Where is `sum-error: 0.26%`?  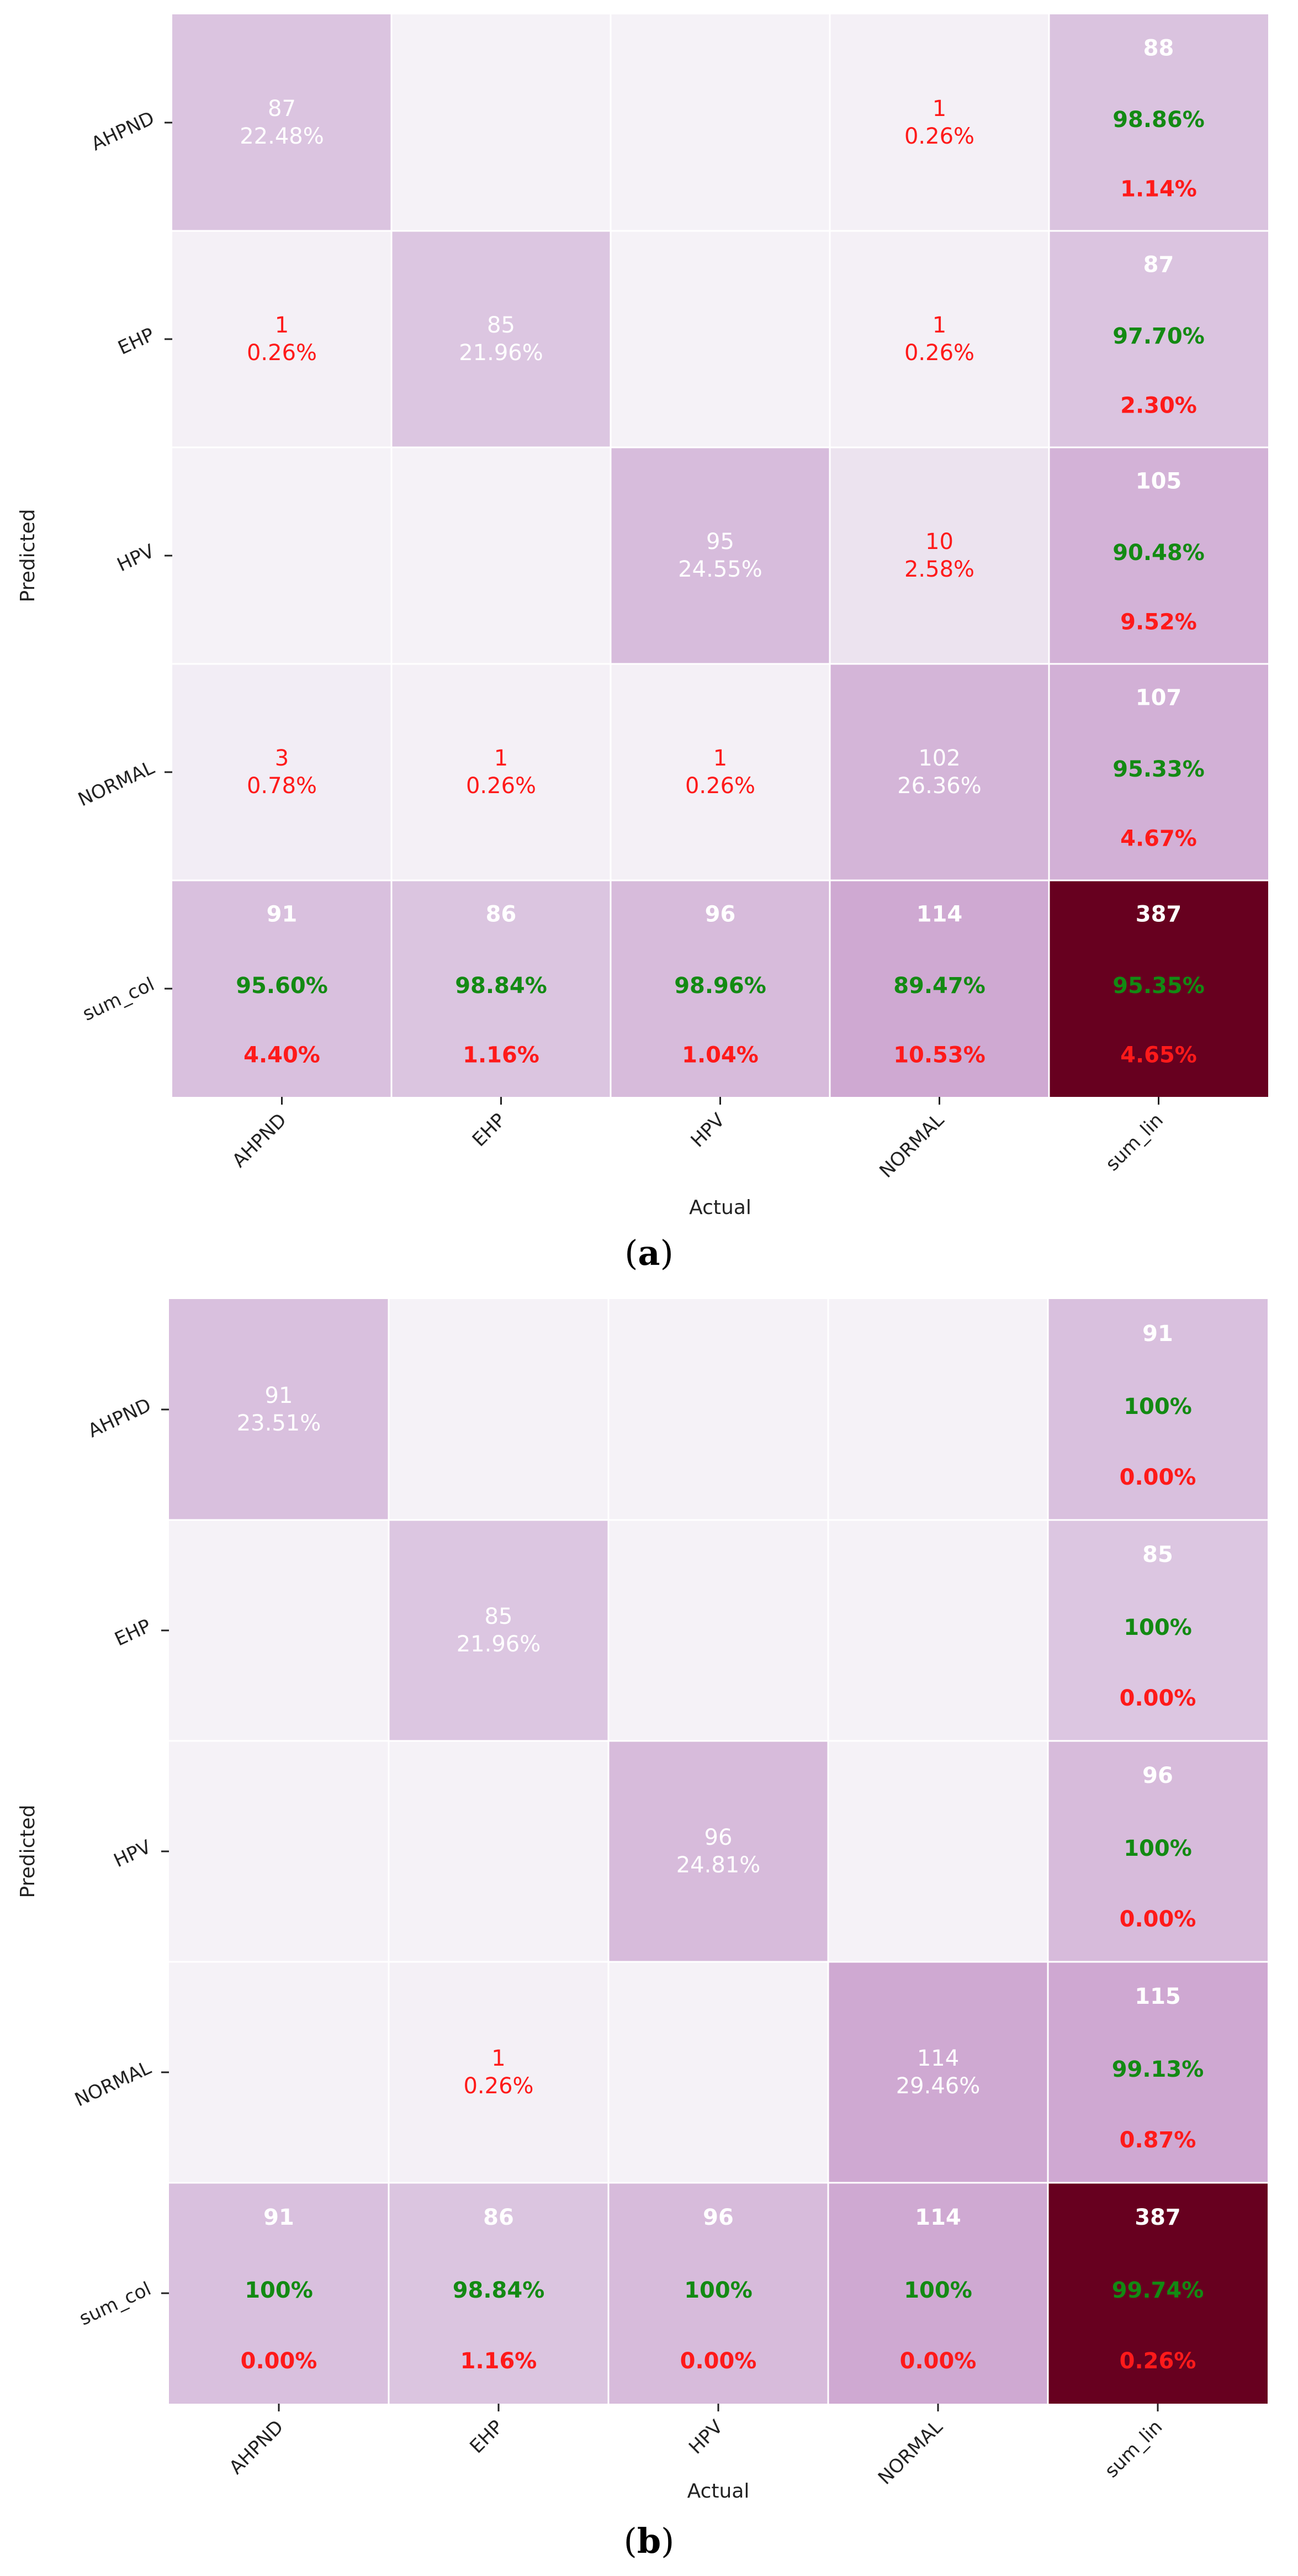
sum-error: 0.26% is located at coordinates (1158, 2361).